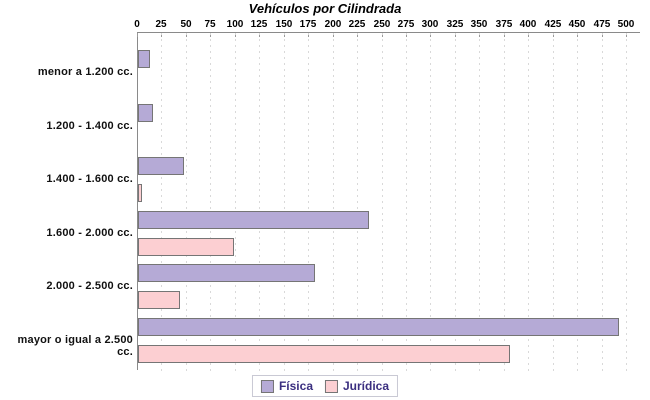 Image resolution: width=650 pixels, height=400 pixels. I want to click on x-tick-label: 500, so click(626, 24).